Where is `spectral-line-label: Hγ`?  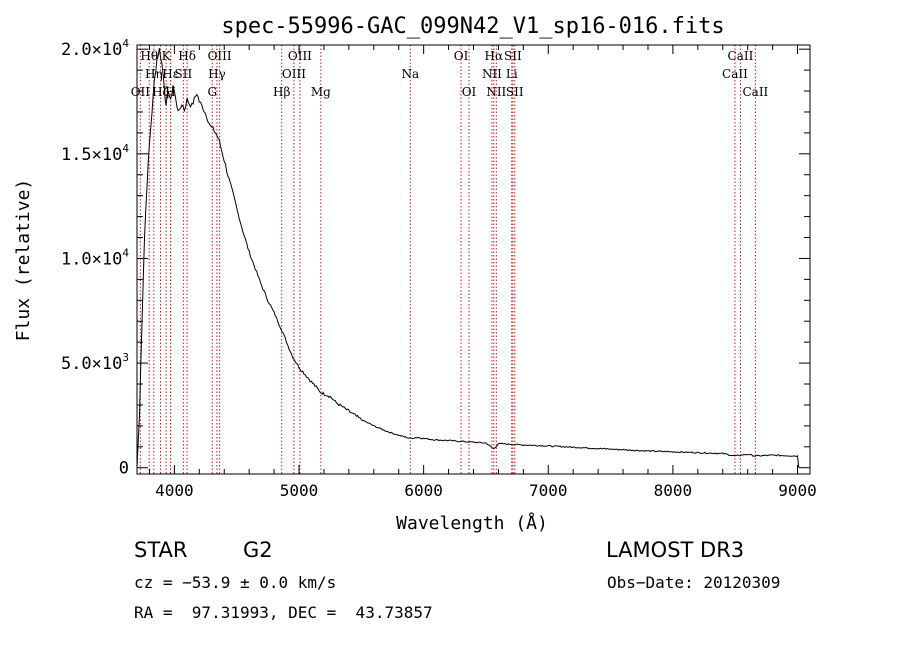
spectral-line-label: Hγ is located at coordinates (217, 74).